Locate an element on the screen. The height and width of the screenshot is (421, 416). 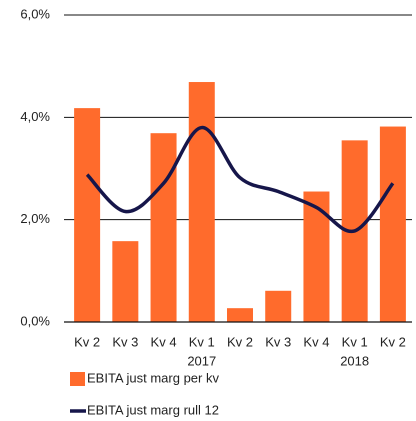
y-tick-label: 6,0% is located at coordinates (35, 13).